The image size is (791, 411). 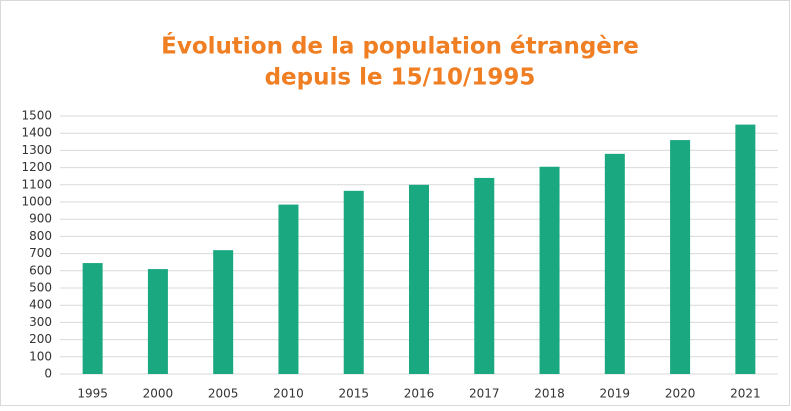 I want to click on y-tick-label: 900, so click(x=40, y=219).